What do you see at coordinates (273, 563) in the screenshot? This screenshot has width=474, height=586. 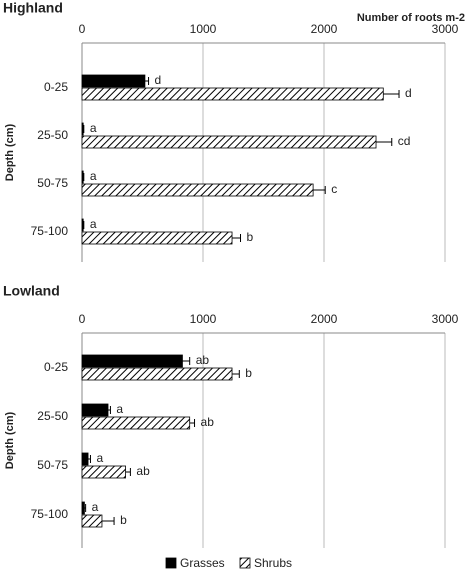 I see `legend-label: Shrubs` at bounding box center [273, 563].